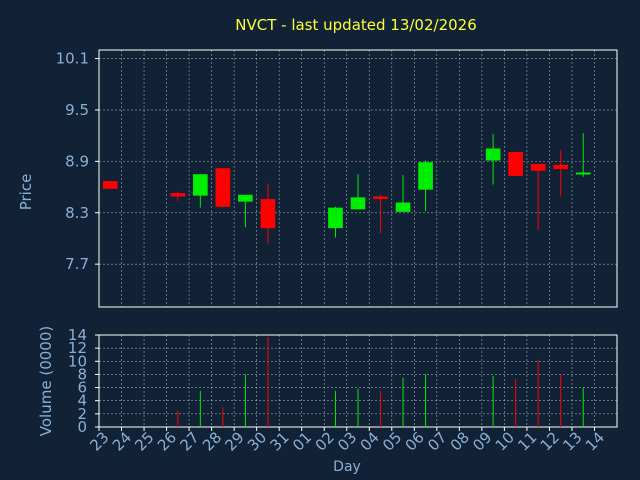  What do you see at coordinates (77, 335) in the screenshot?
I see `volume-tick-label: 14` at bounding box center [77, 335].